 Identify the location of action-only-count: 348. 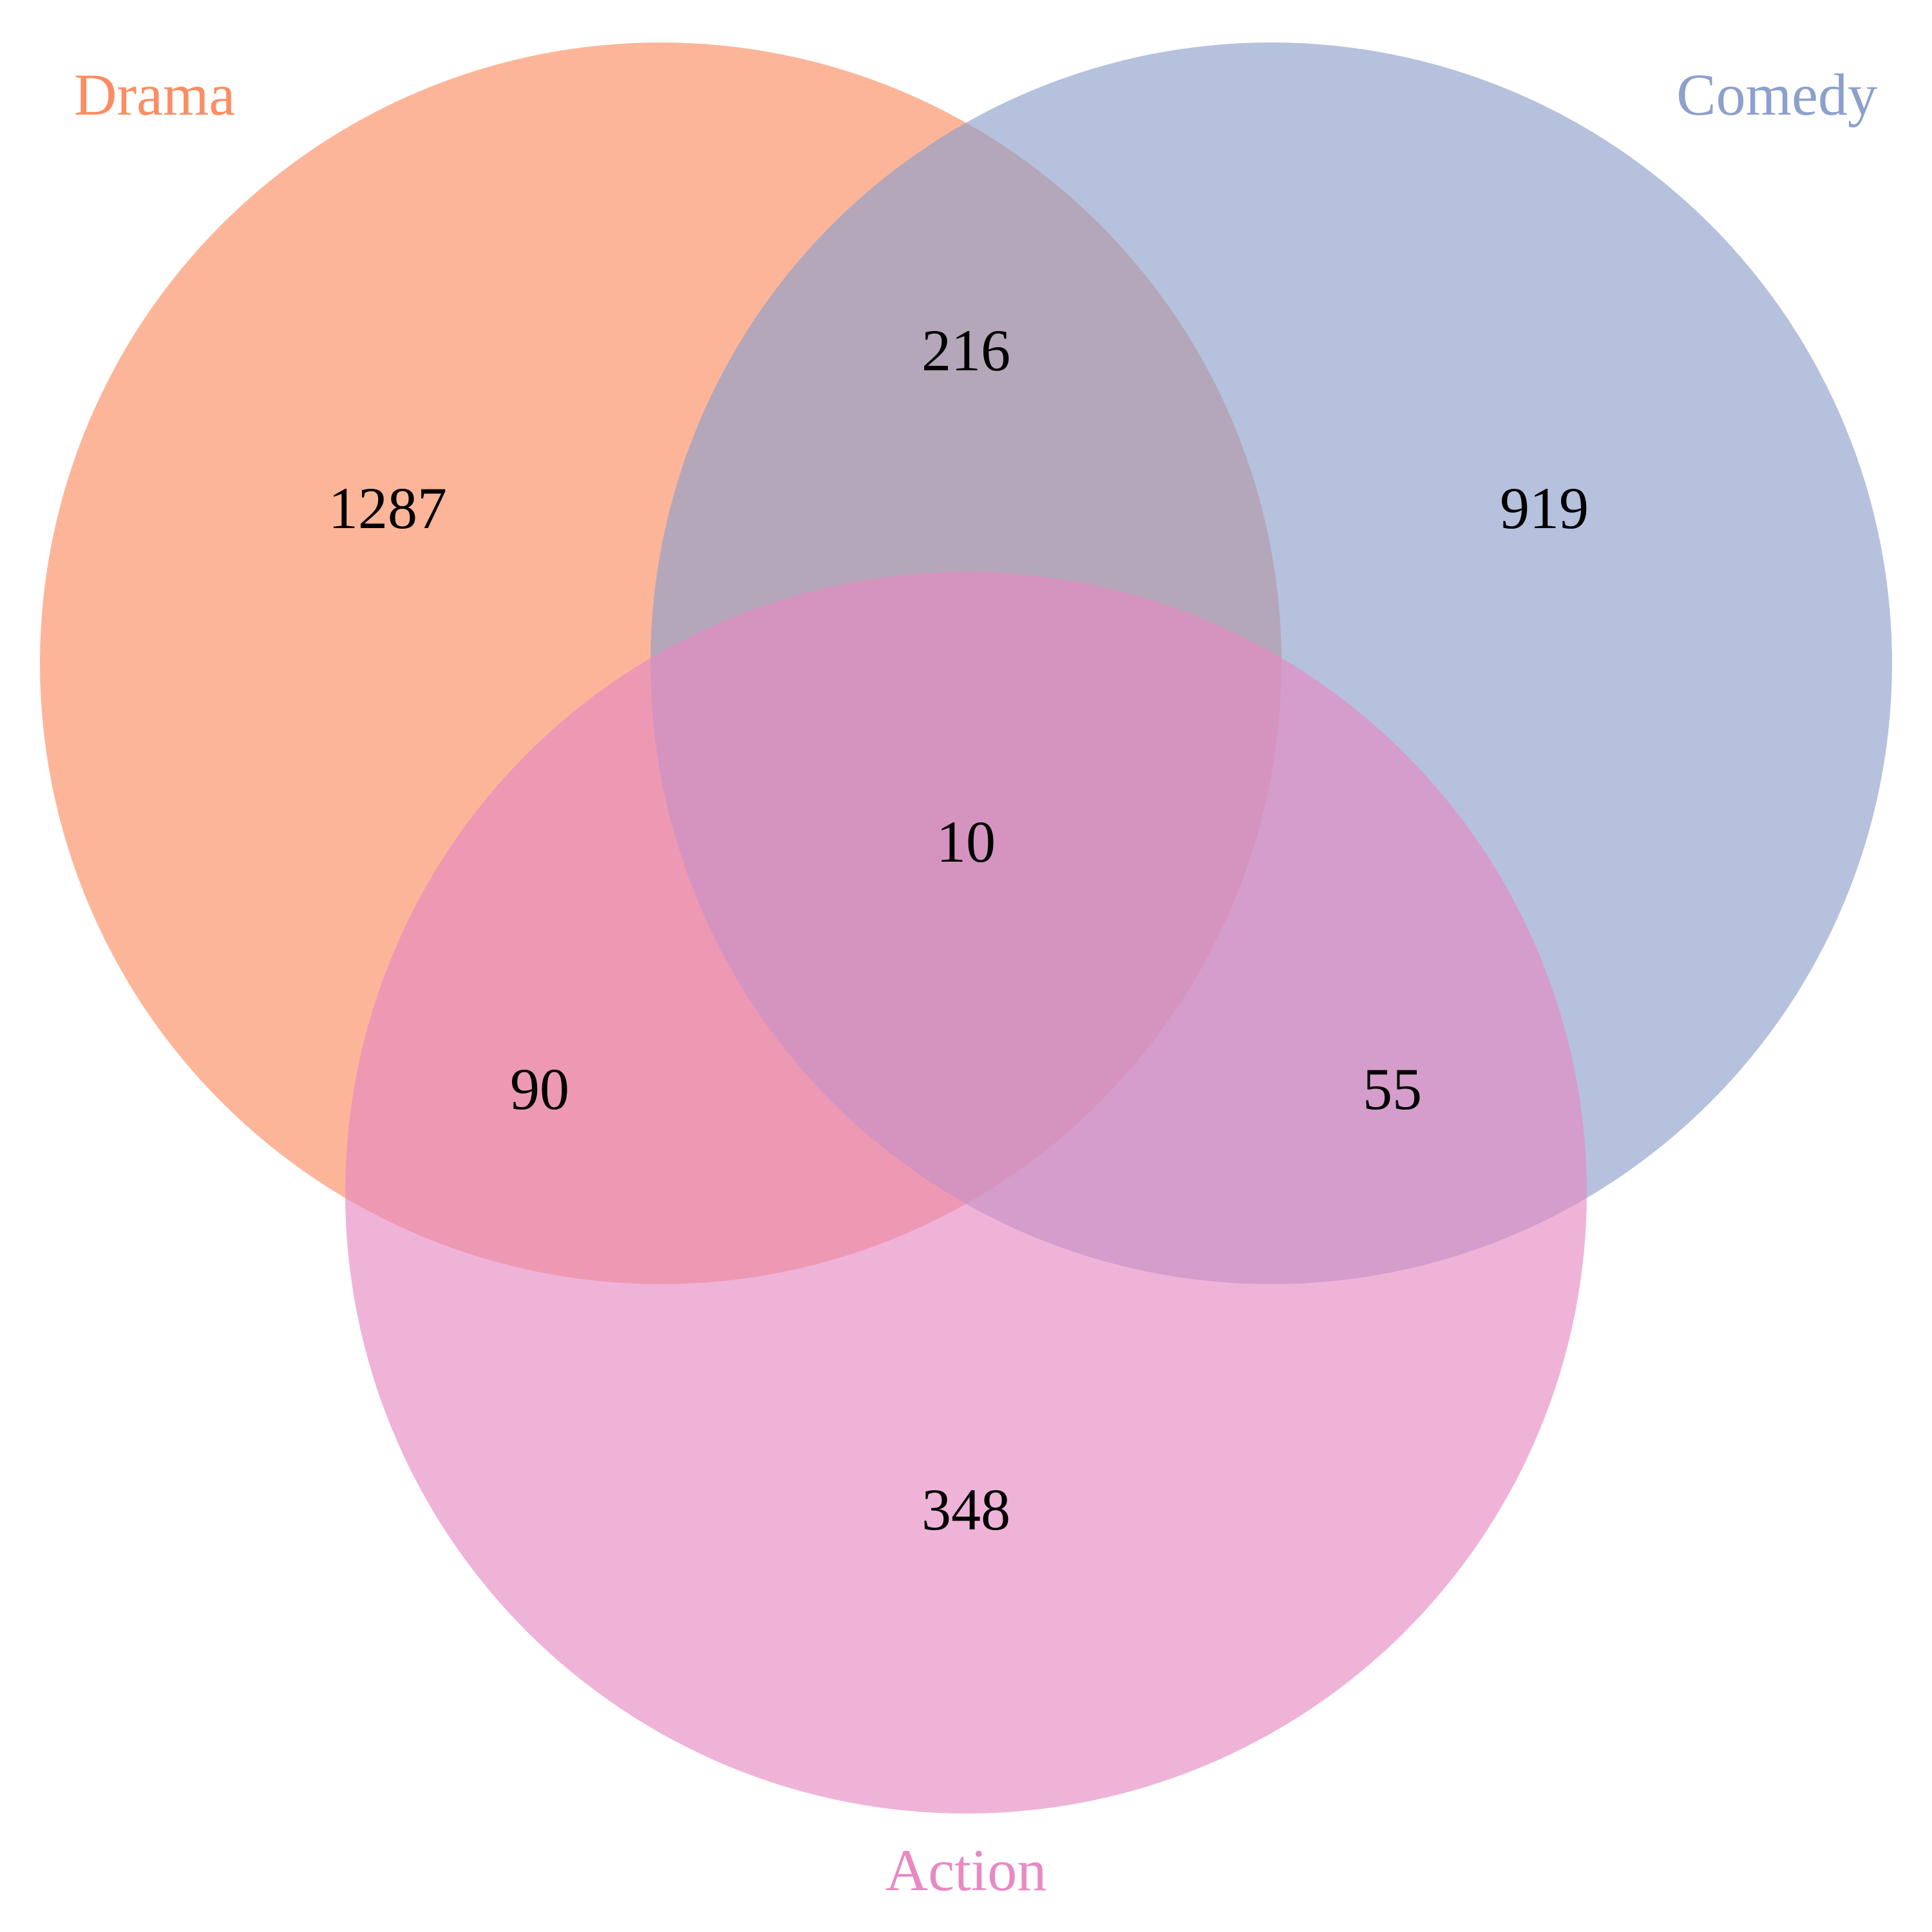
(966, 1510).